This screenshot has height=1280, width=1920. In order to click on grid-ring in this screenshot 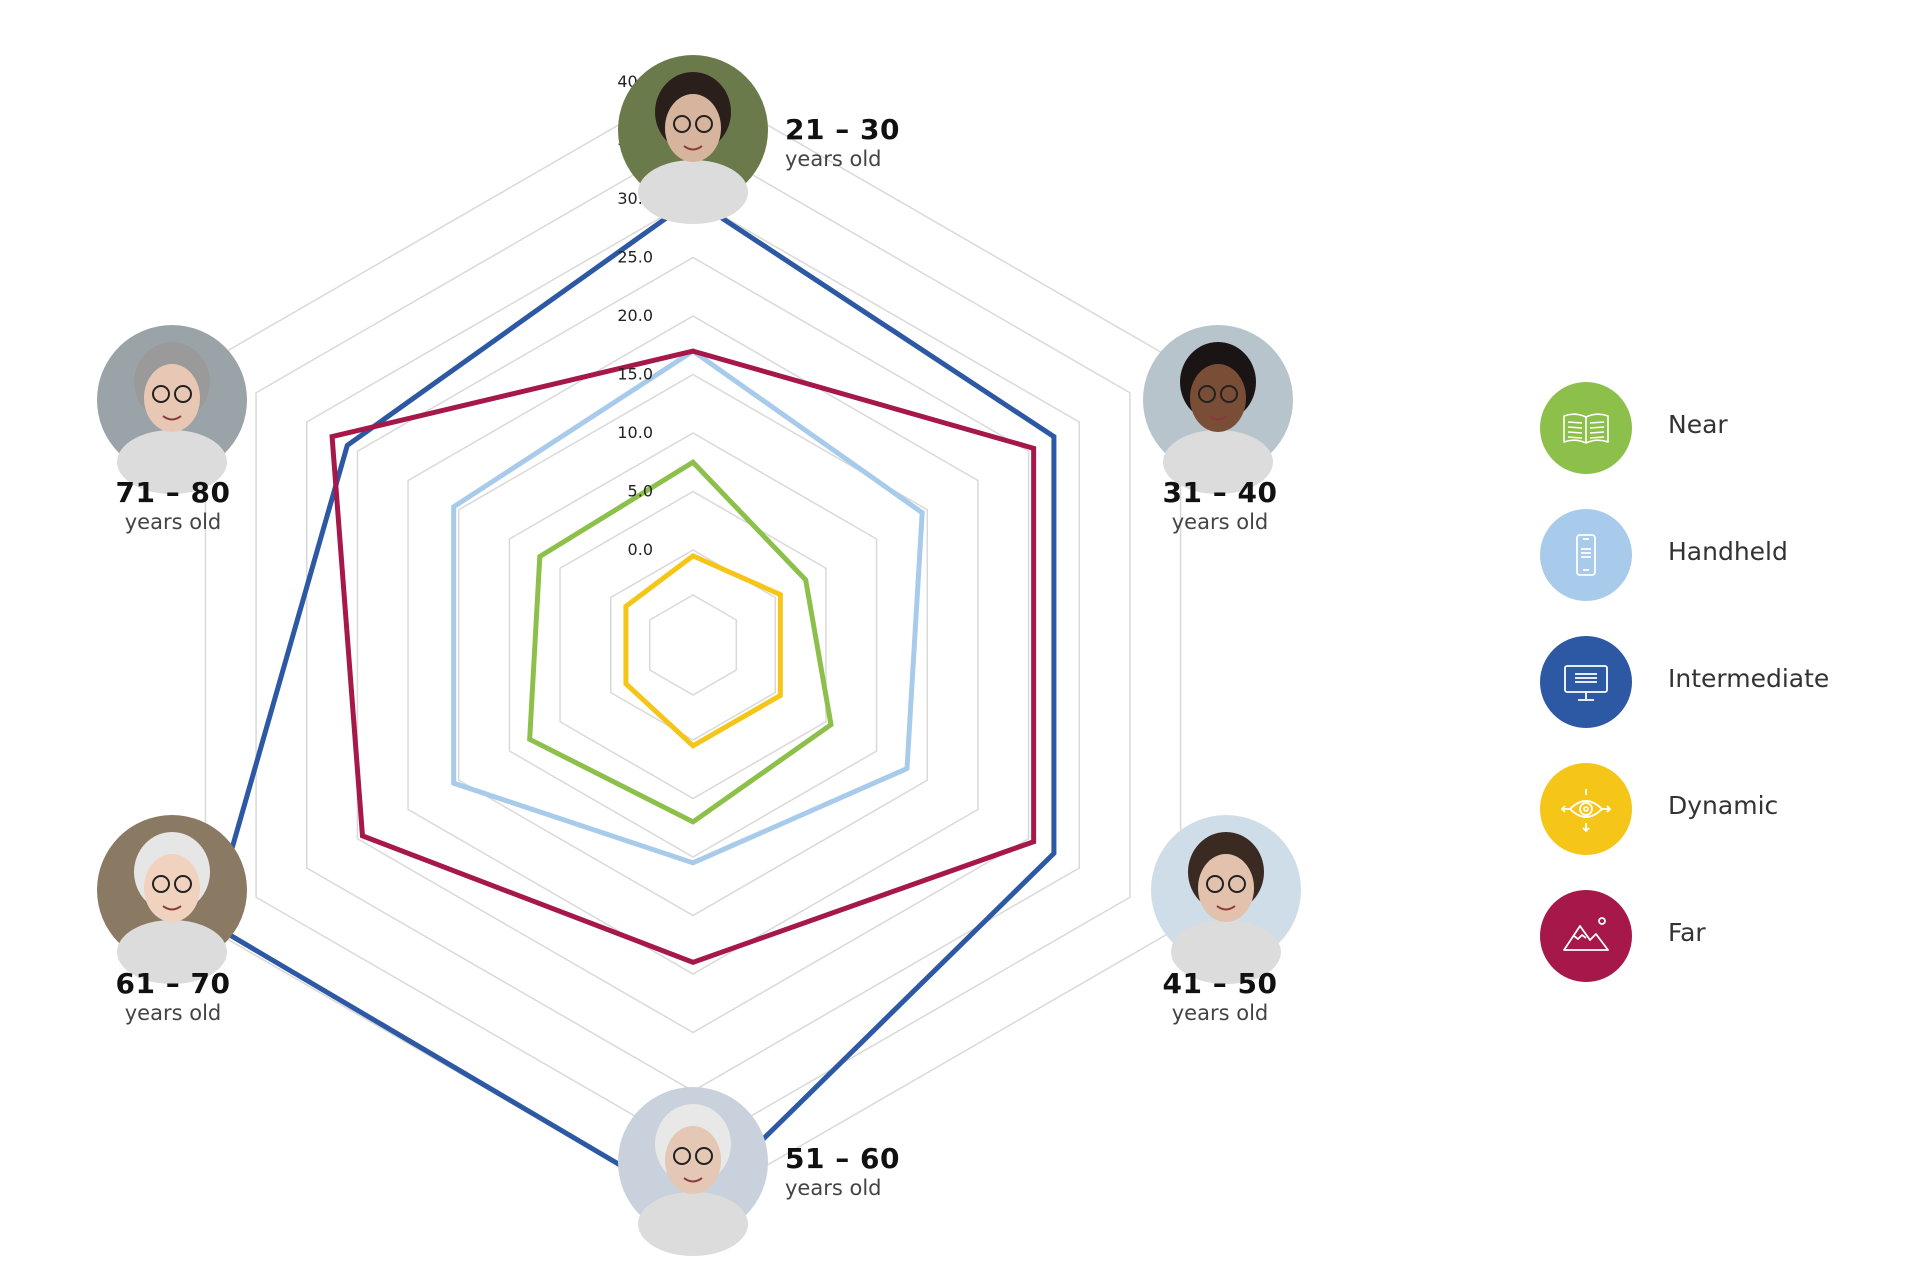, I will do `click(693, 645)`.